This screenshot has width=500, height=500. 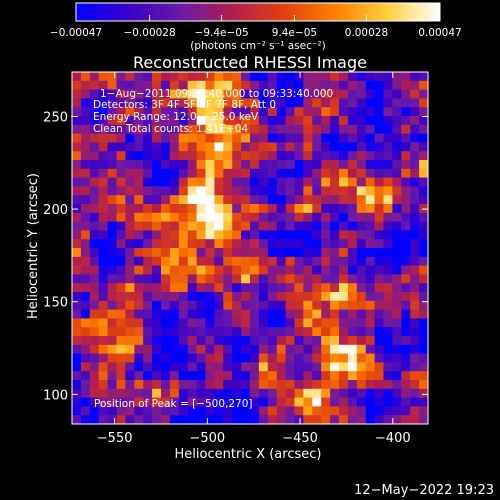 I want to click on x-axis-label: Heliocentric X (arcsec), so click(x=248, y=454).